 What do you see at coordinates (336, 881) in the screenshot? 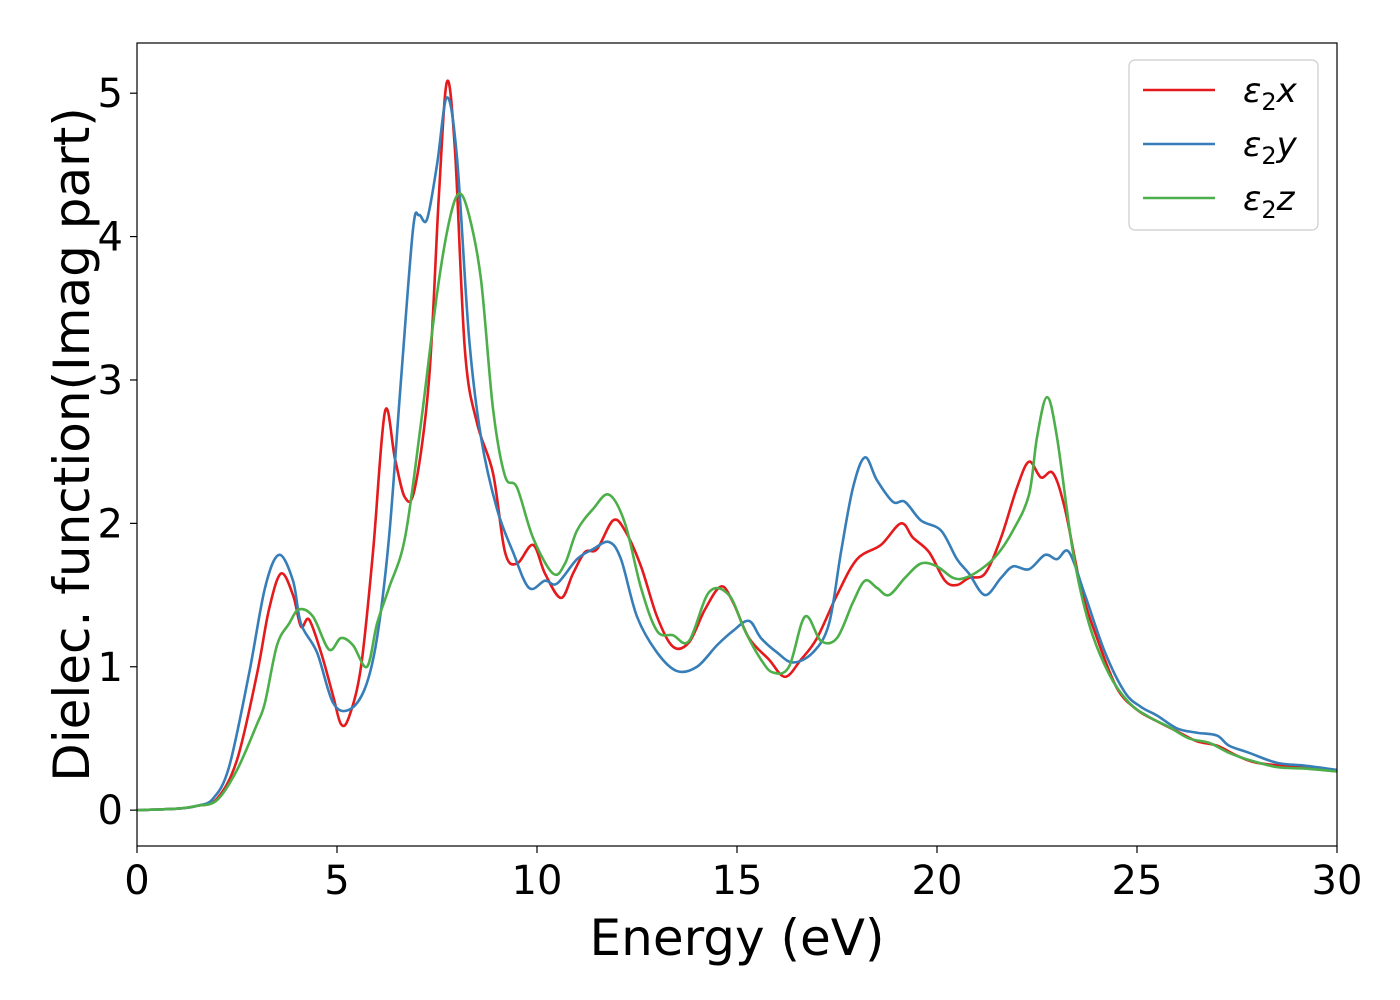
I see `x-tick-label: 5` at bounding box center [336, 881].